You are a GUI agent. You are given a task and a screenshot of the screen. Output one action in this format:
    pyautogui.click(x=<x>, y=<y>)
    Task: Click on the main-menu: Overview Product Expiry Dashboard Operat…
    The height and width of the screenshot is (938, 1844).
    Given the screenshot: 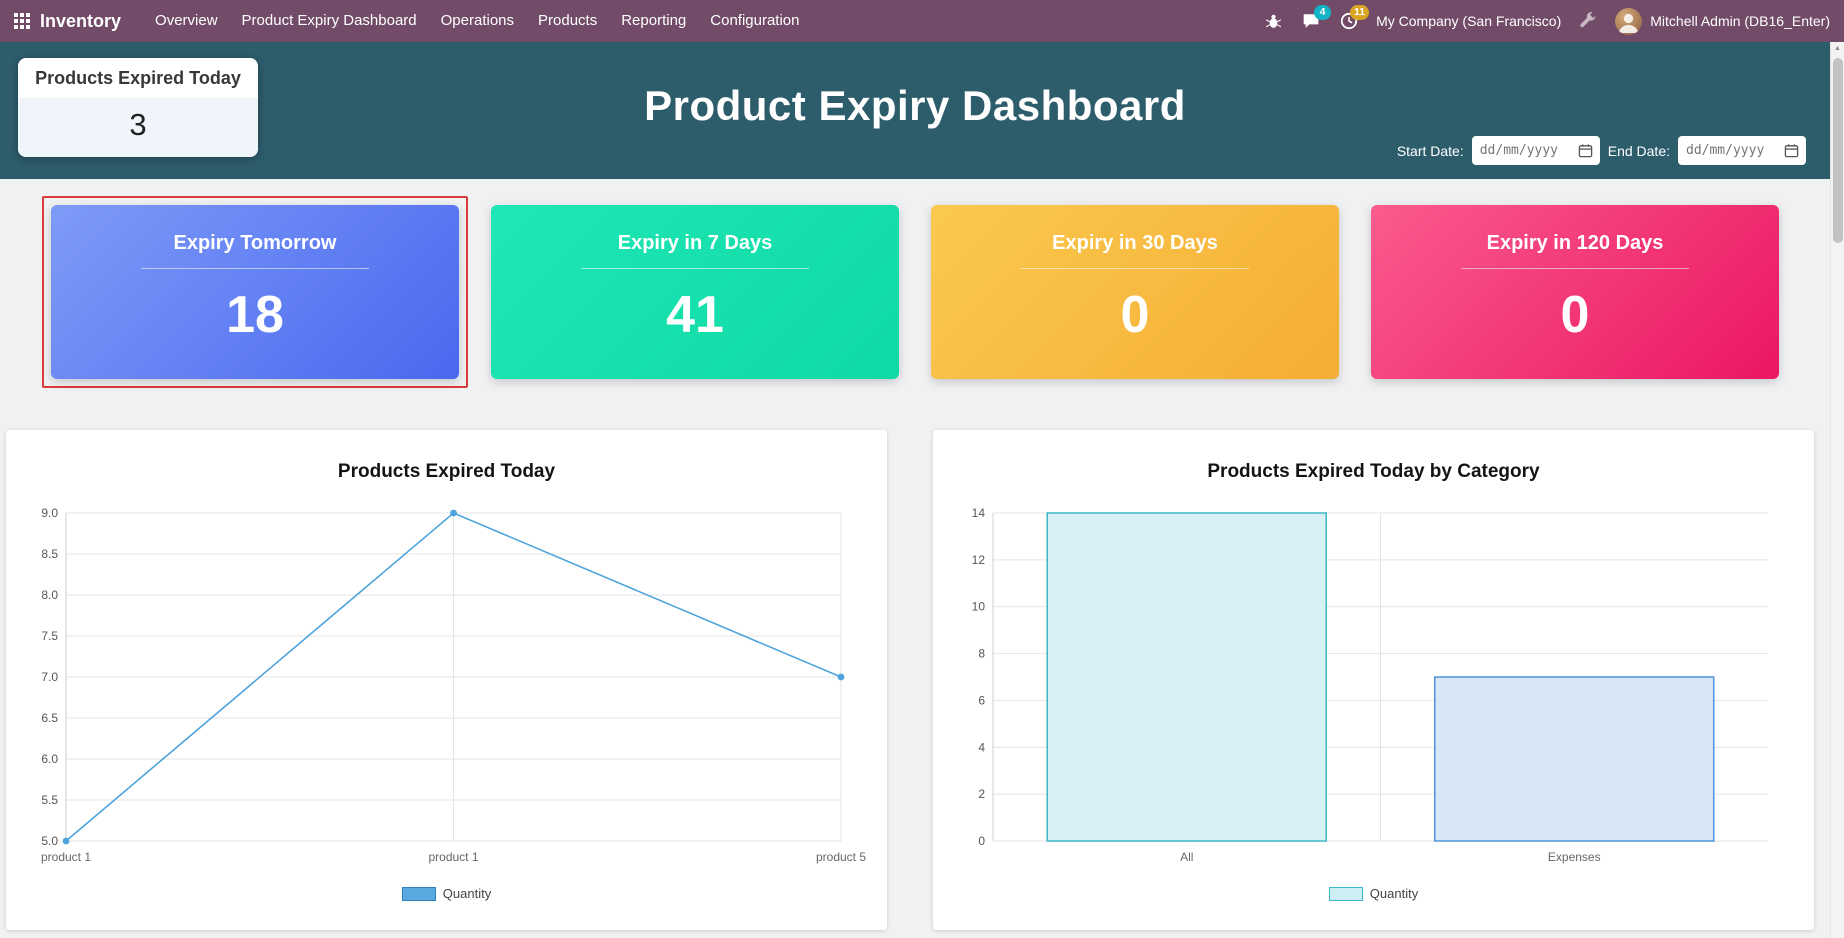 What is the action you would take?
    pyautogui.click(x=477, y=21)
    